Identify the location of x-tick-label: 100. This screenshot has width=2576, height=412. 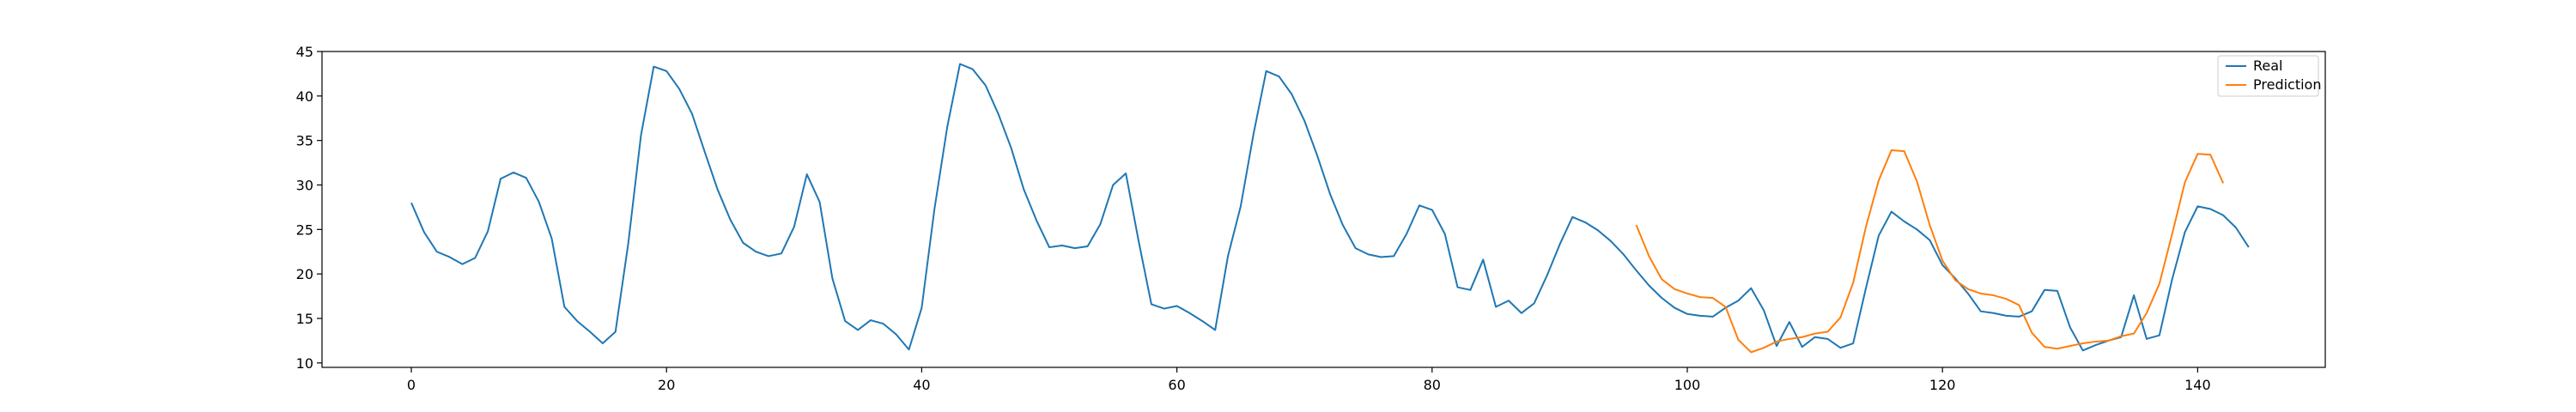
(1687, 385).